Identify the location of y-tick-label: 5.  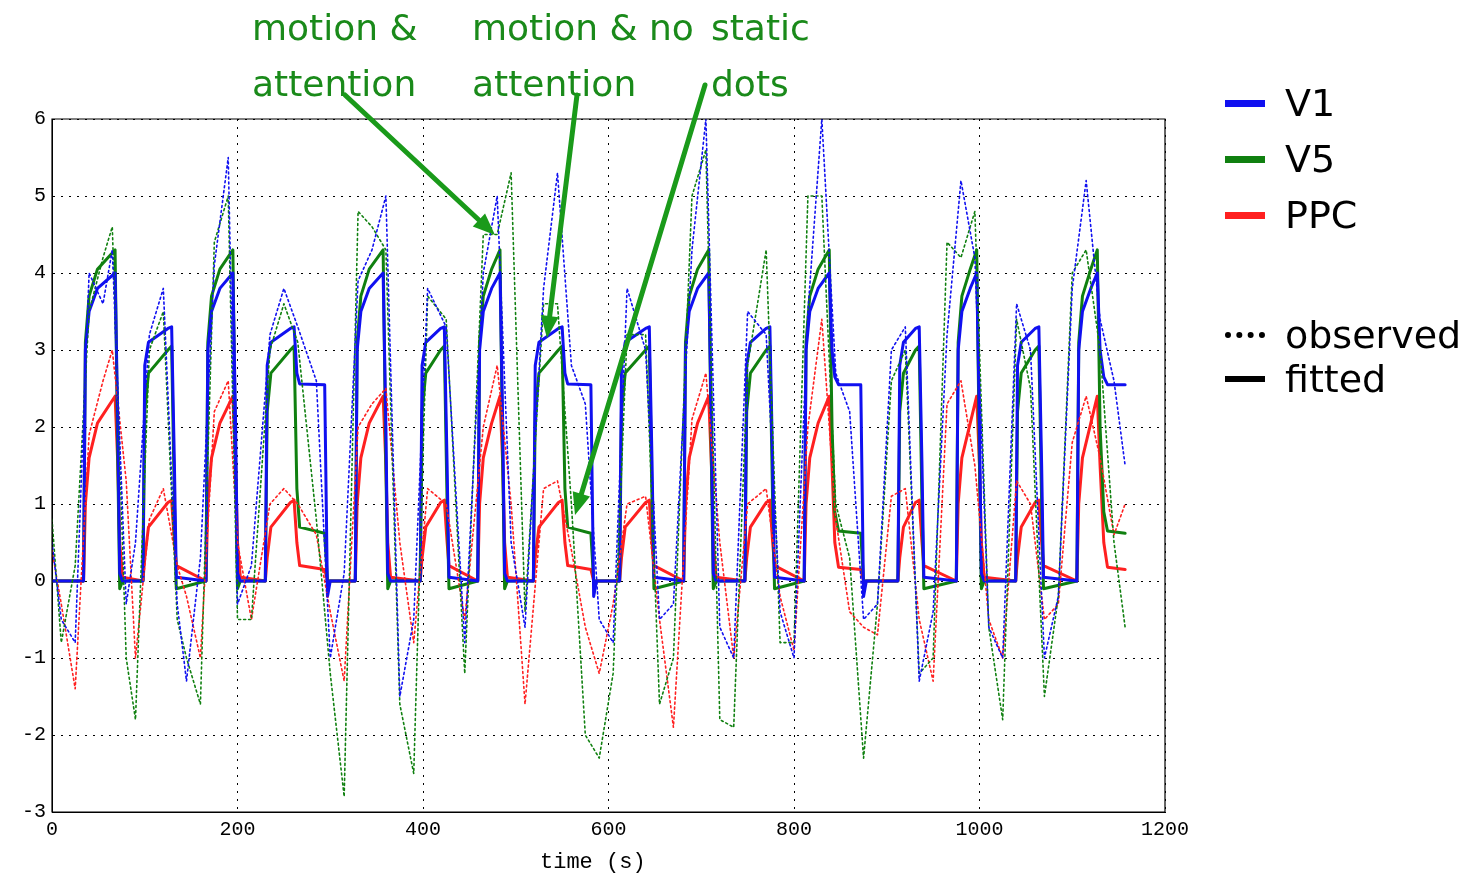
(39, 196).